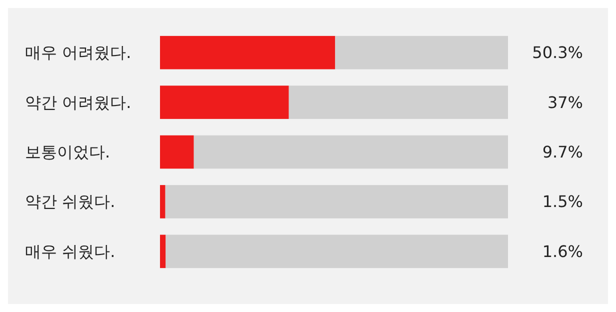 This screenshot has width=616, height=312. Describe the element at coordinates (78, 52) in the screenshot. I see `y-tick-label: 매우 어려웠다.` at that location.